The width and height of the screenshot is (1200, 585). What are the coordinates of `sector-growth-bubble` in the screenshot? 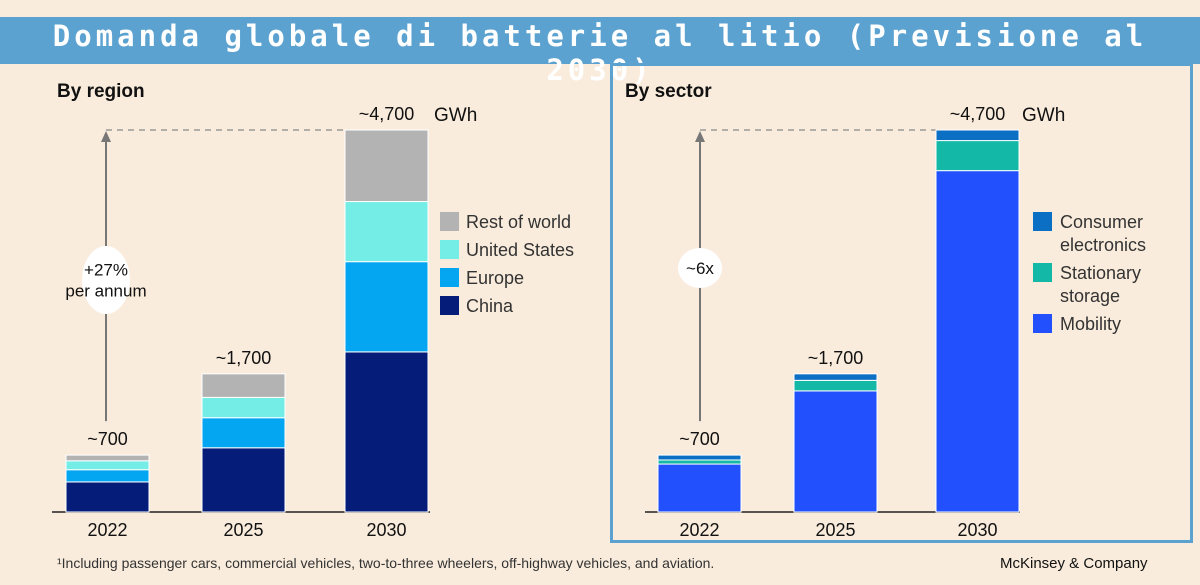 It's located at (700, 268).